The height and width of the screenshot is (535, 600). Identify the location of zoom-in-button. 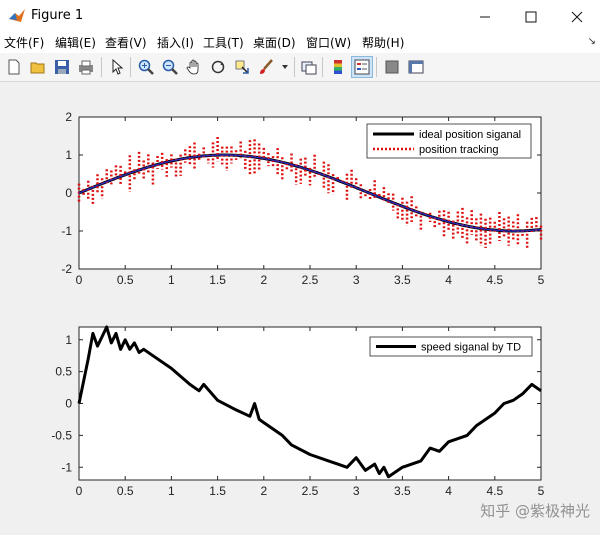
(146, 67).